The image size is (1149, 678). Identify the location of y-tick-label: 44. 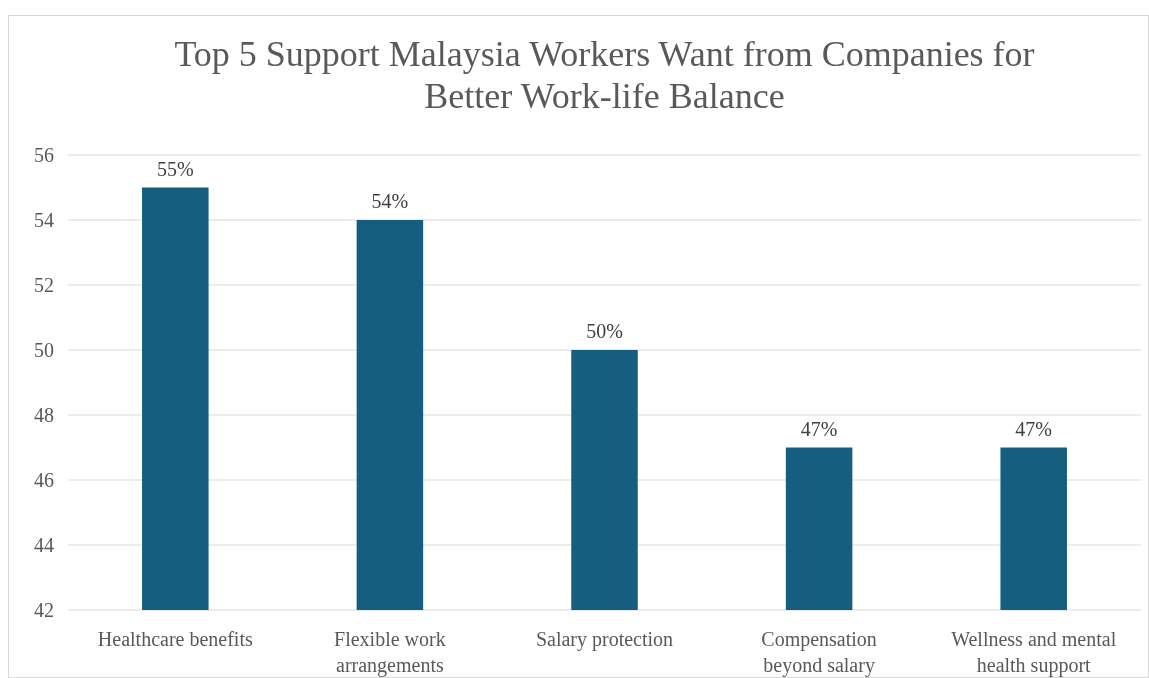
(44, 545).